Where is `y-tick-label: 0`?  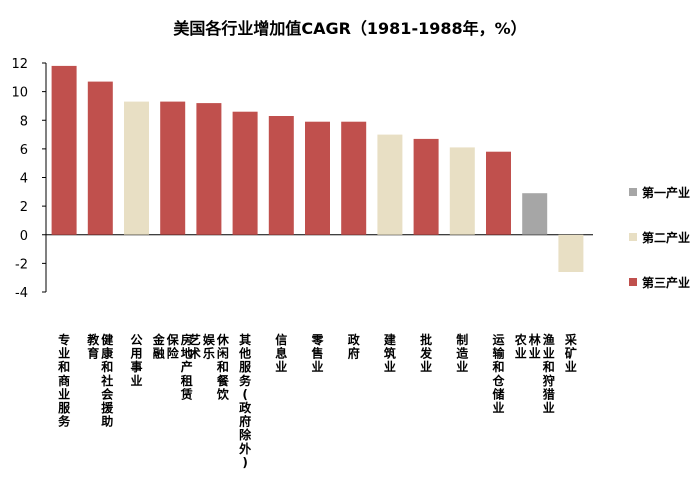 y-tick-label: 0 is located at coordinates (24, 236).